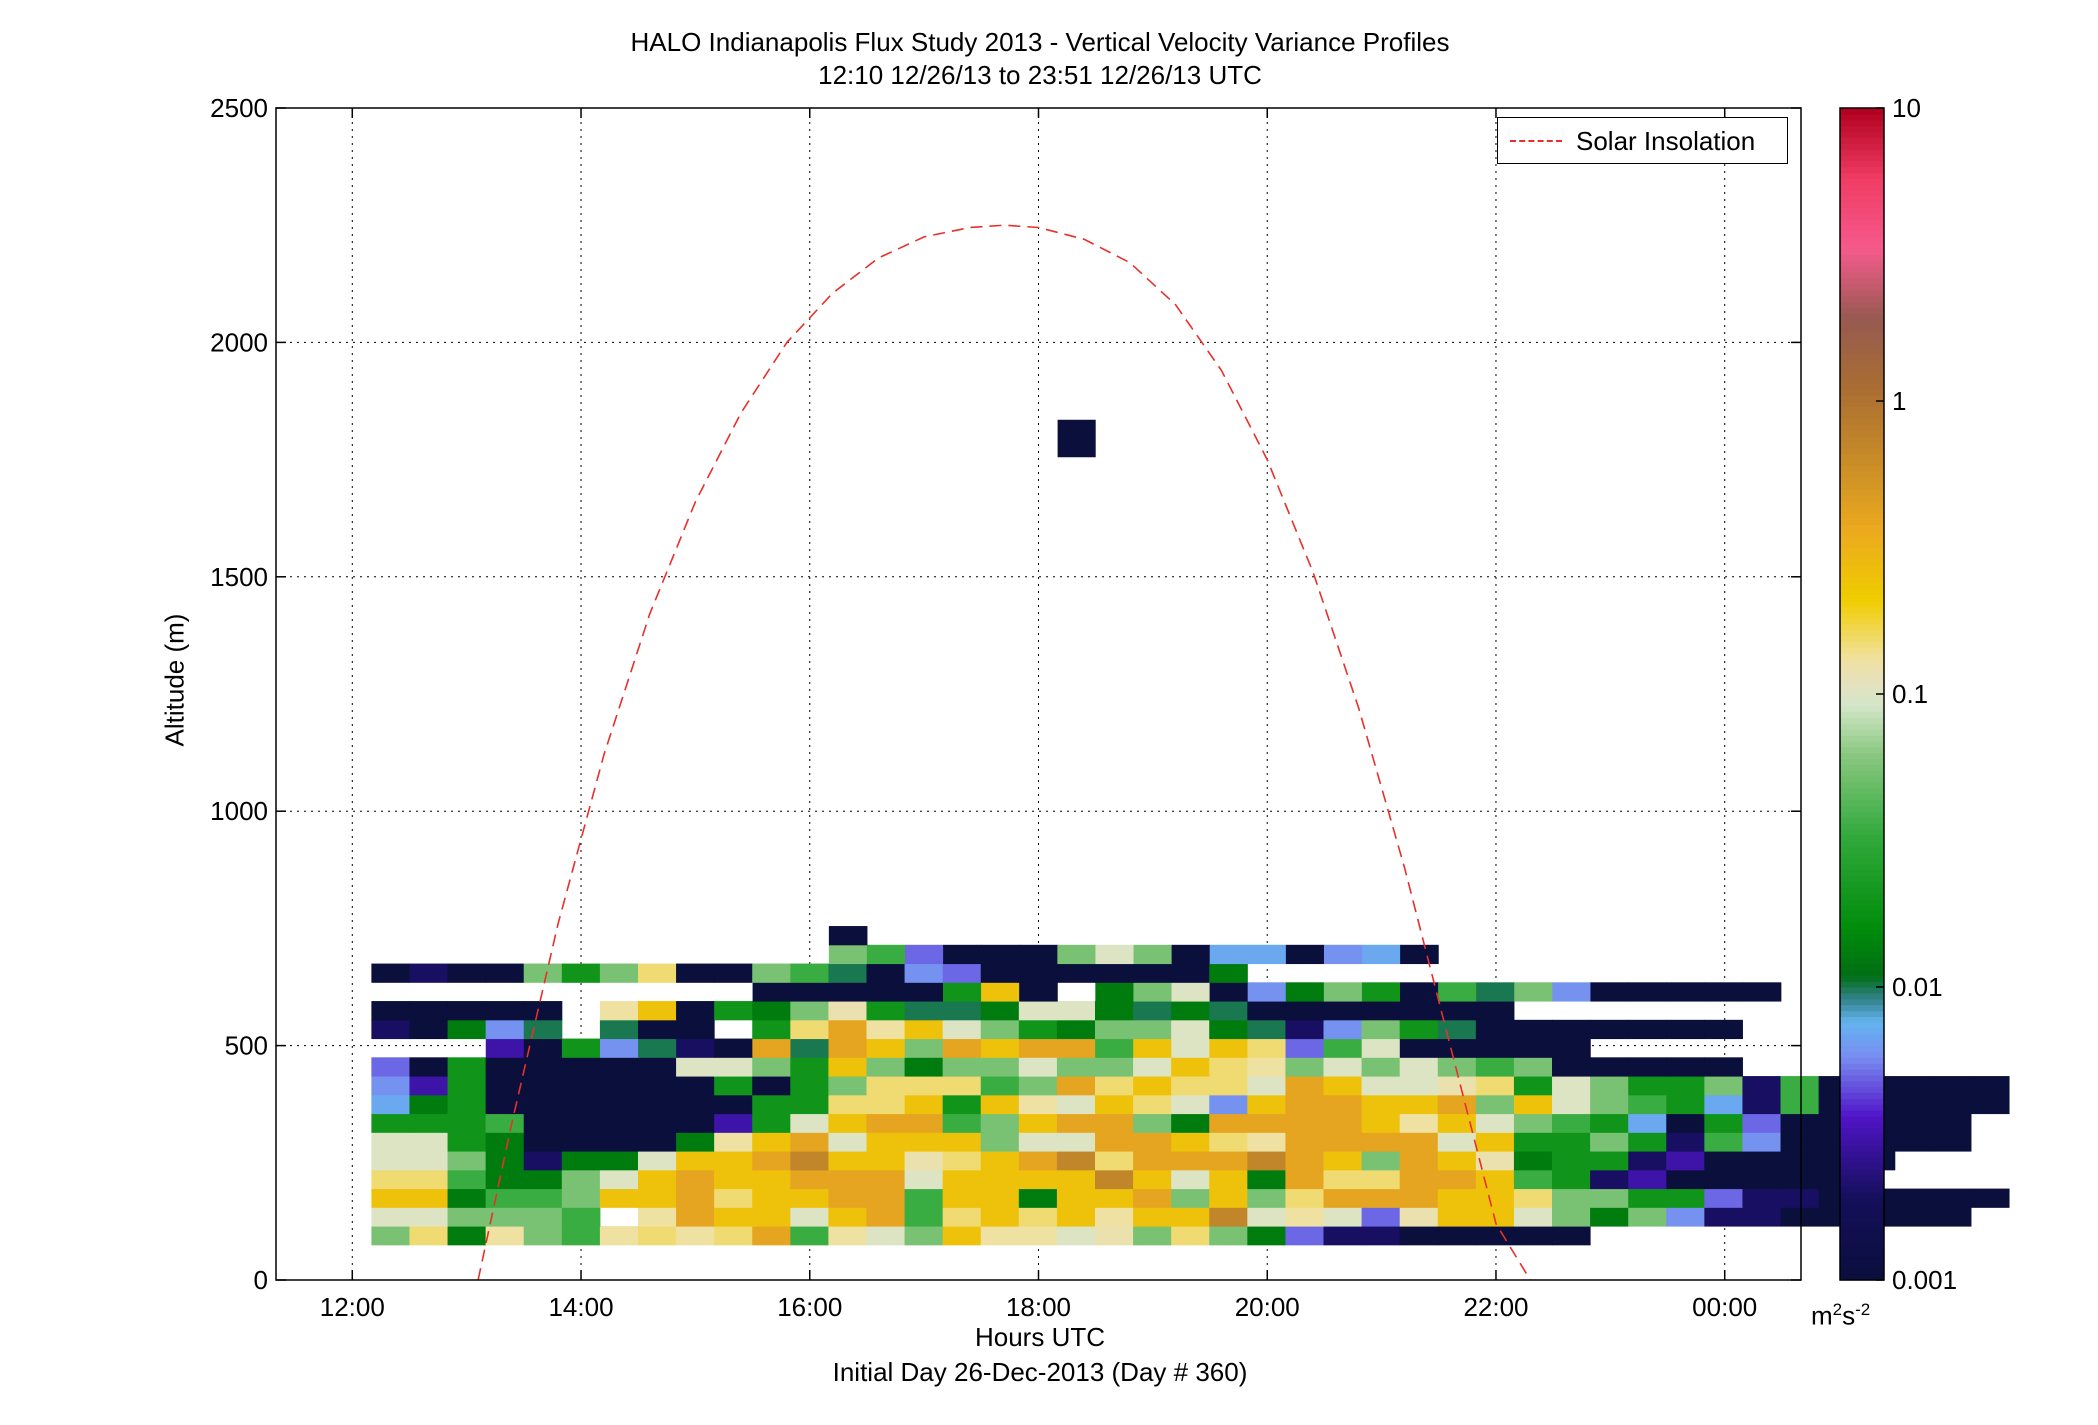 The width and height of the screenshot is (2098, 1425). Describe the element at coordinates (1267, 1307) in the screenshot. I see `x-tick-label: 20:00` at that location.